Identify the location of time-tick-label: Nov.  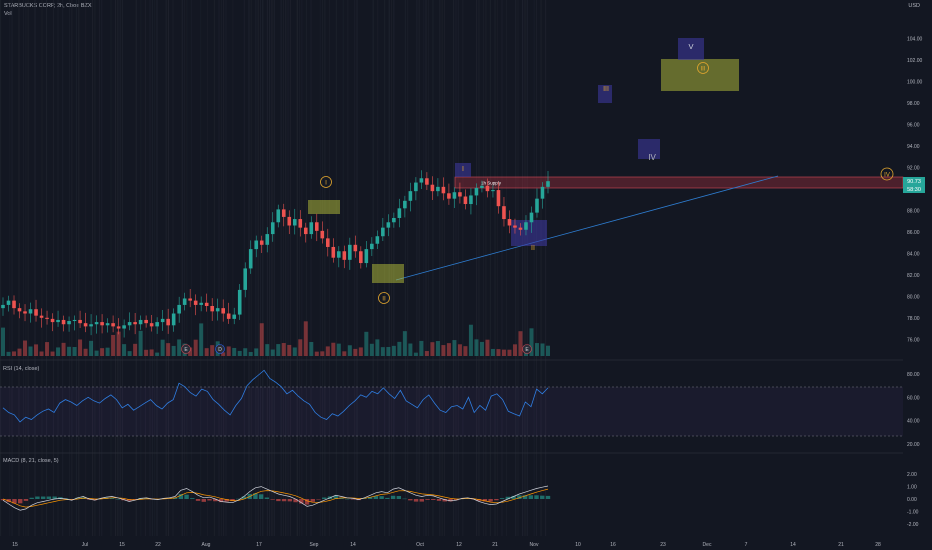
(534, 545).